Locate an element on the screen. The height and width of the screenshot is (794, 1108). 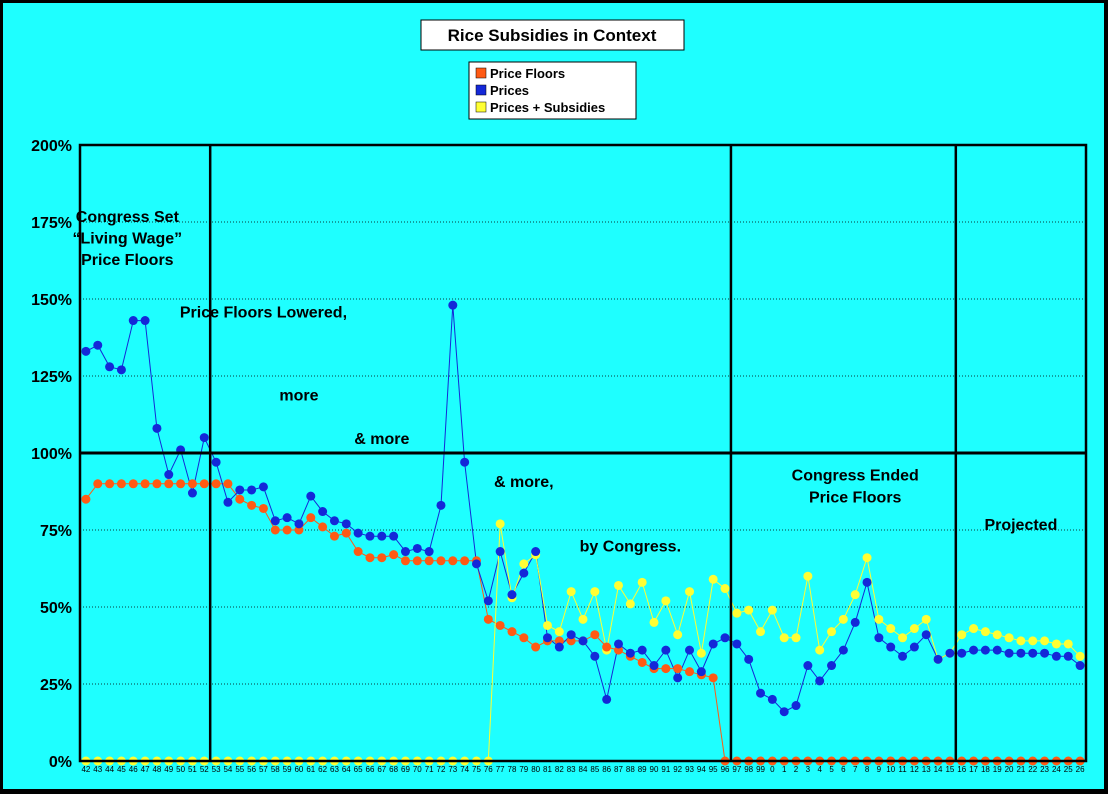
x-tick-label: 62 is located at coordinates (322, 769).